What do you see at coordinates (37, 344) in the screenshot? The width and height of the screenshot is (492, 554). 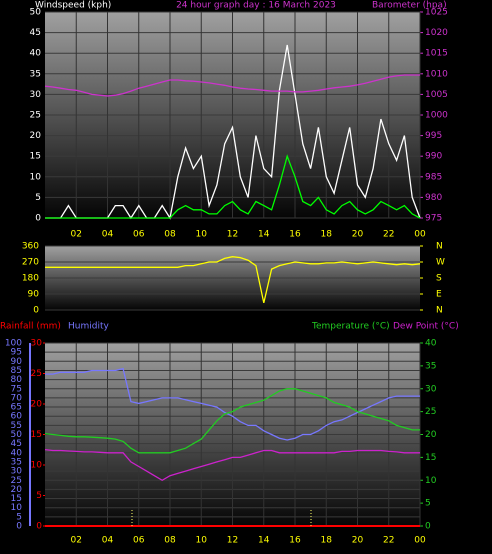 I see `y3-tick-label: 30` at bounding box center [37, 344].